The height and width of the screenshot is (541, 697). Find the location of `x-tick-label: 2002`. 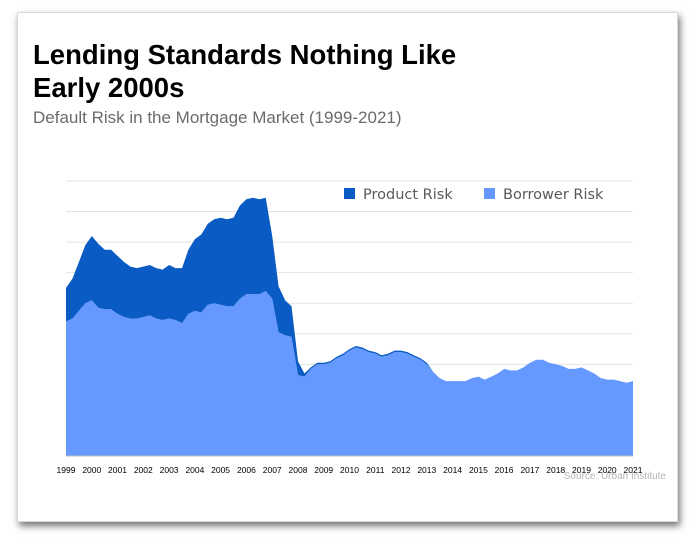

x-tick-label: 2002 is located at coordinates (143, 470).